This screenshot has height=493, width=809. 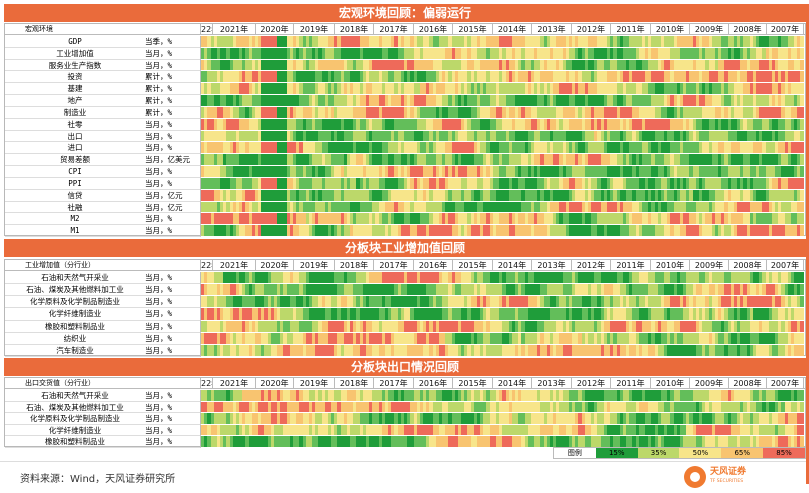 I want to click on row-label: GDP, so click(x=75, y=42).